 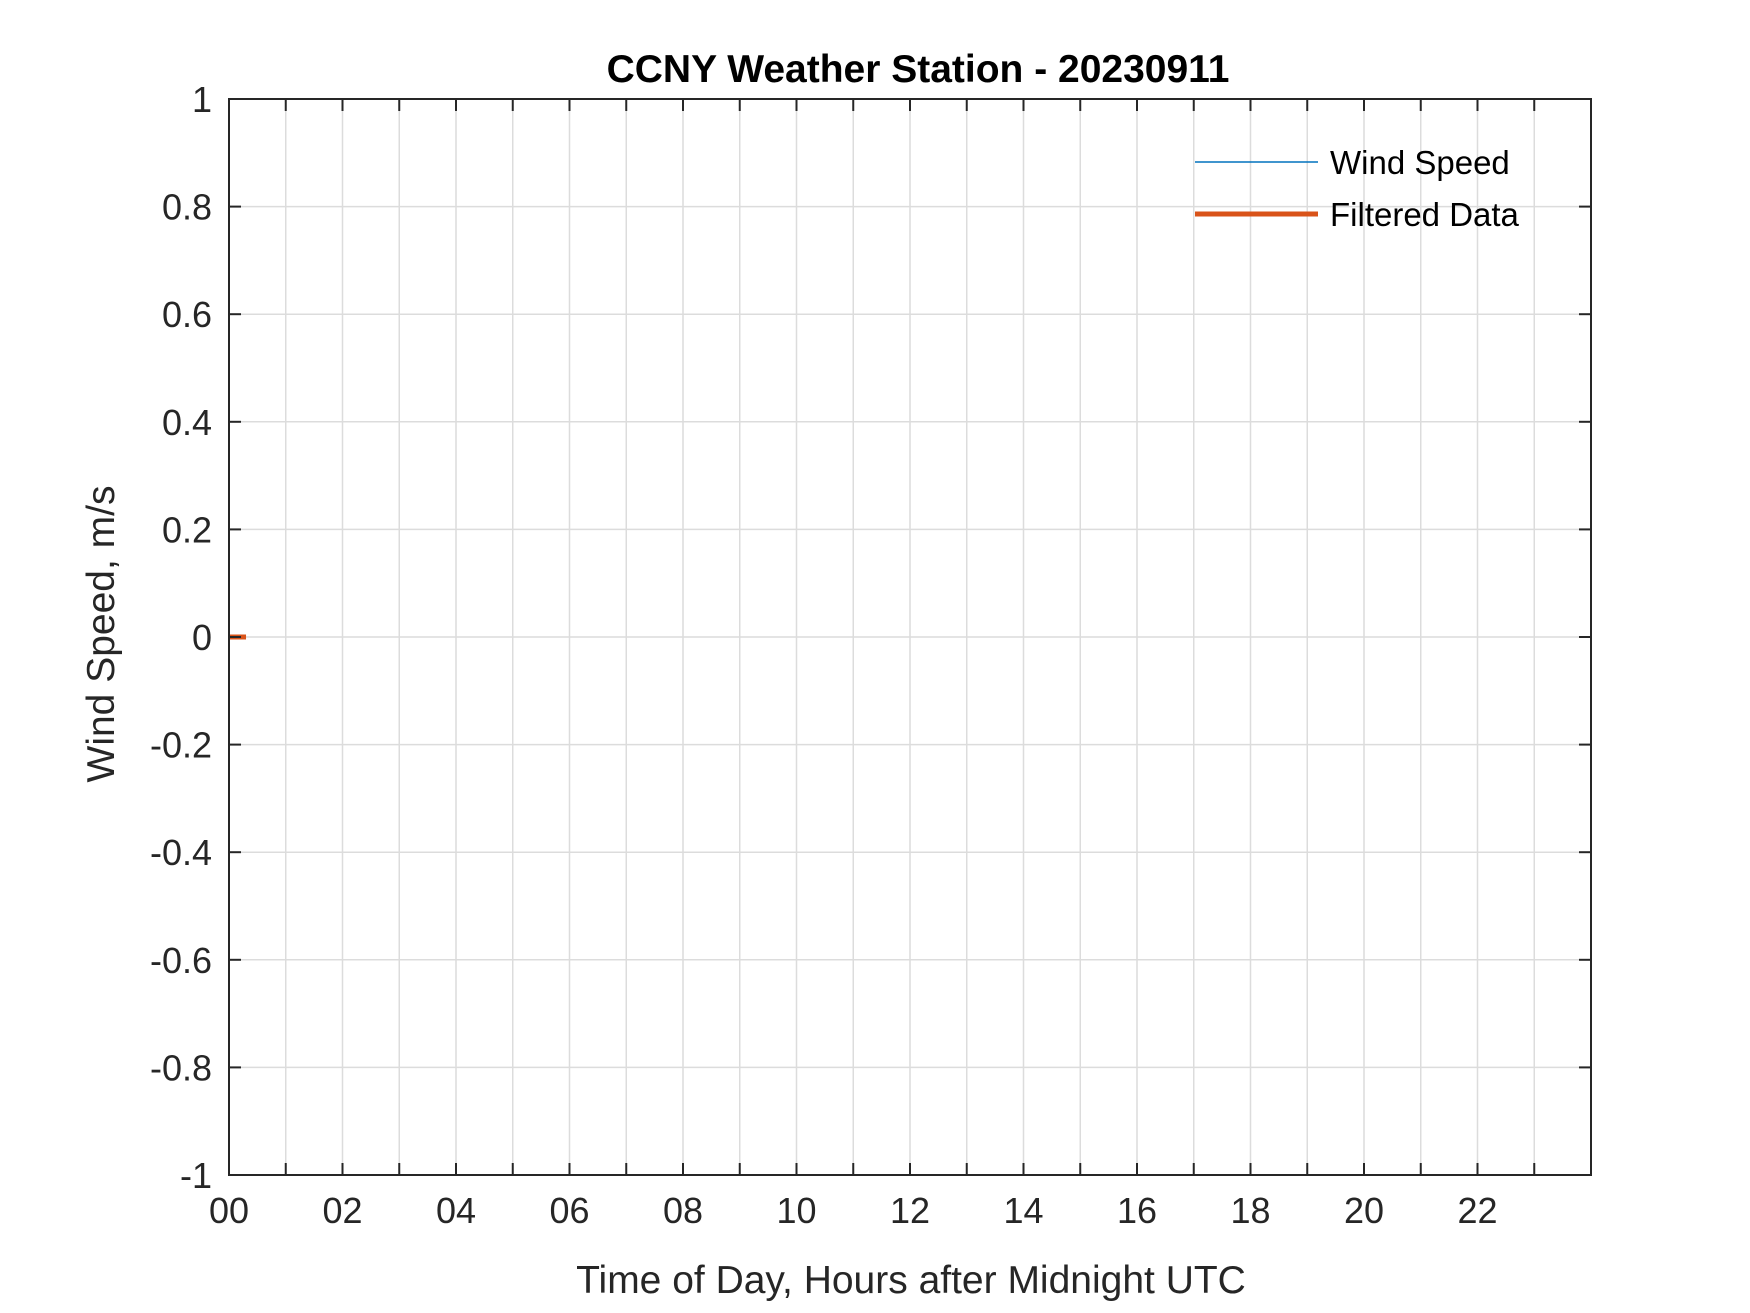 I want to click on y-tick-label: 0.6, so click(x=187, y=314).